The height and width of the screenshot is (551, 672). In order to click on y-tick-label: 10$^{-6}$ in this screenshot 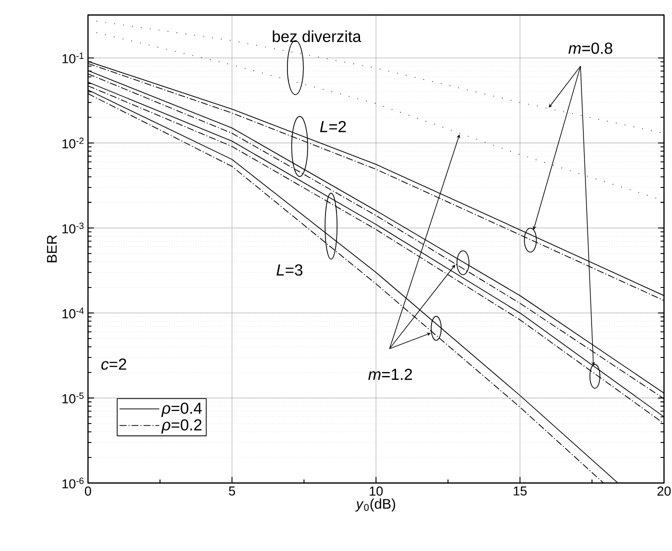, I will do `click(73, 483)`.